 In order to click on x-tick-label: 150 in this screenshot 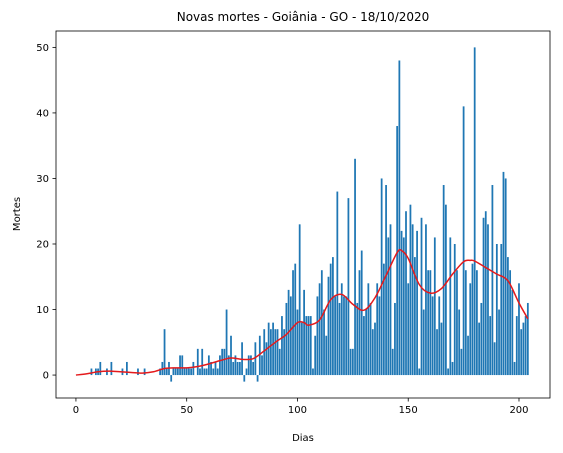, I will do `click(408, 410)`.